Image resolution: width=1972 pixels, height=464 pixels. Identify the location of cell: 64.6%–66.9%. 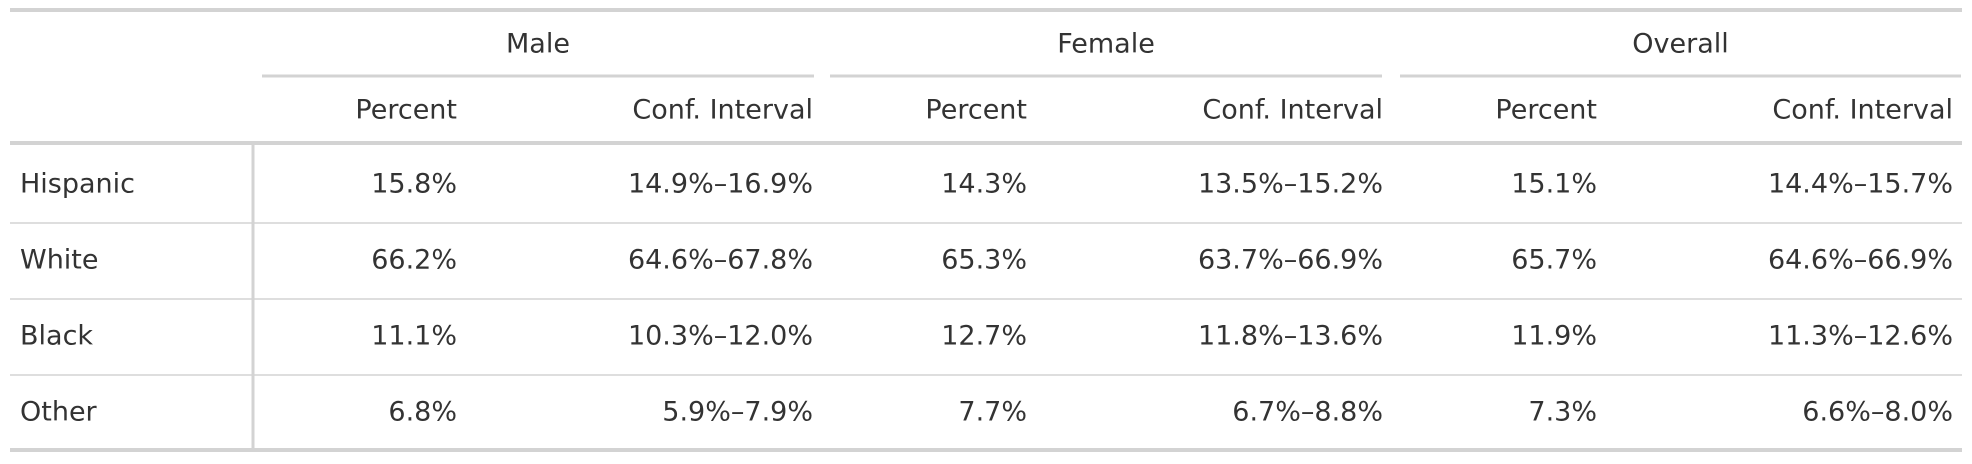
(1860, 260).